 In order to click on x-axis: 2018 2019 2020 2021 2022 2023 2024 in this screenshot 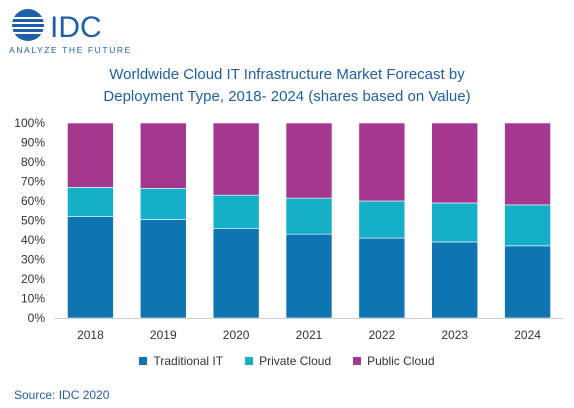, I will do `click(309, 330)`.